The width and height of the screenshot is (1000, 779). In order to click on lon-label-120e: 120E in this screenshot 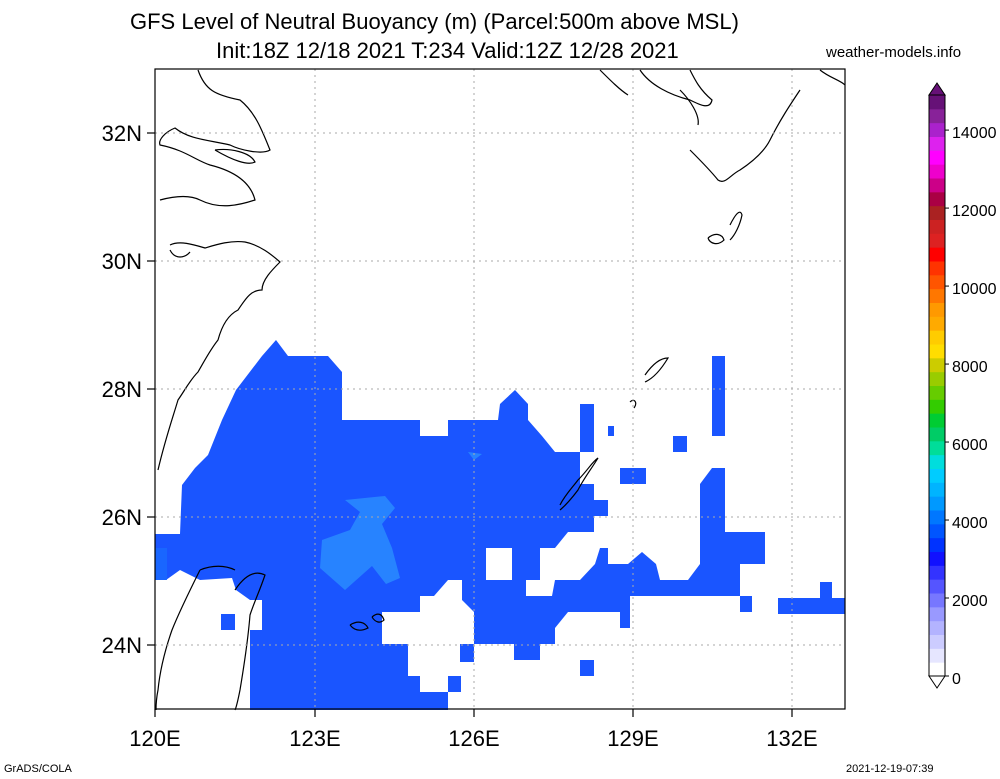, I will do `click(154, 738)`.